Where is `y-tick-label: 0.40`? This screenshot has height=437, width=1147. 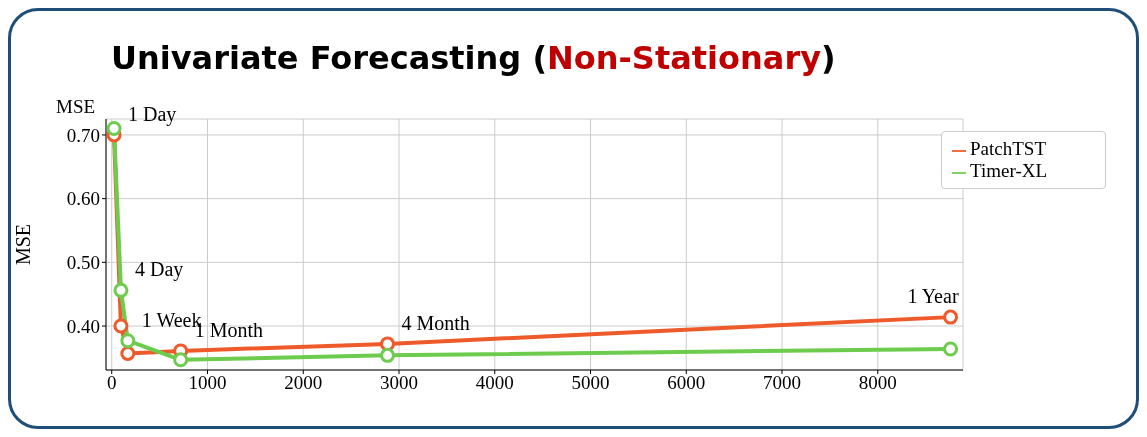
y-tick-label: 0.40 is located at coordinates (83, 326).